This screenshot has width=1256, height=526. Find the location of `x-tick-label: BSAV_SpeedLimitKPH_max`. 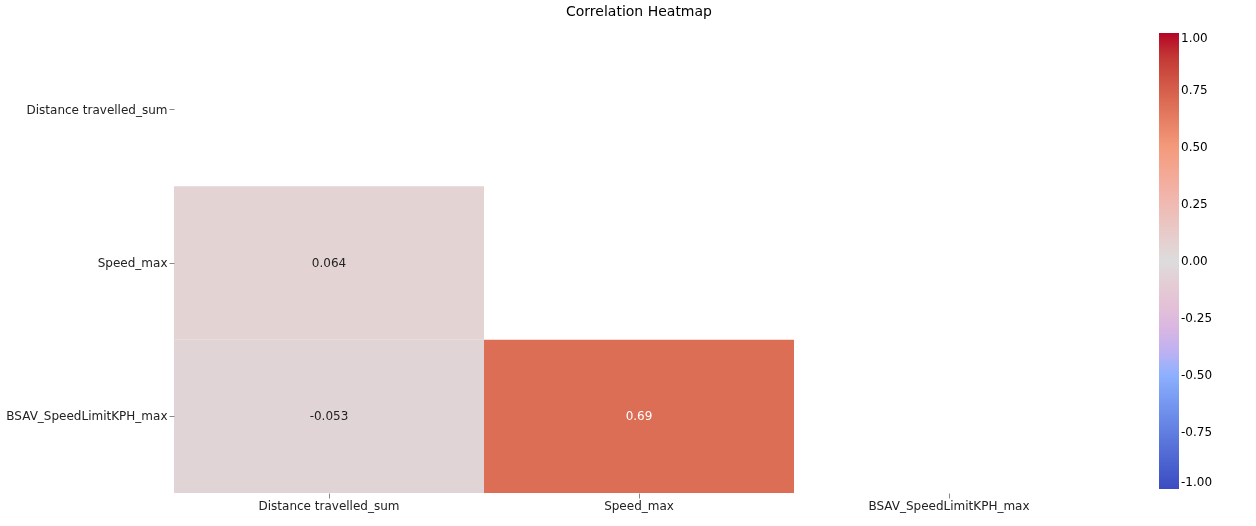

x-tick-label: BSAV_SpeedLimitKPH_max is located at coordinates (949, 505).